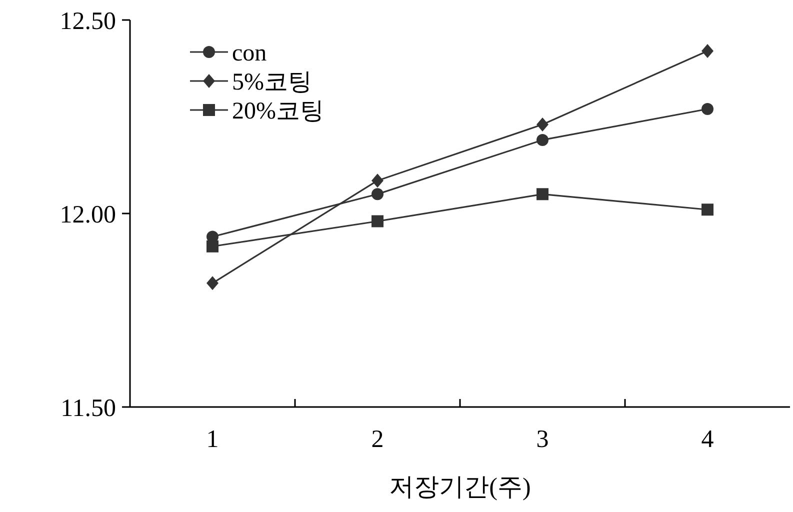 The height and width of the screenshot is (512, 793). Describe the element at coordinates (460, 487) in the screenshot. I see `x-axis-title: 저장기간(주)` at that location.